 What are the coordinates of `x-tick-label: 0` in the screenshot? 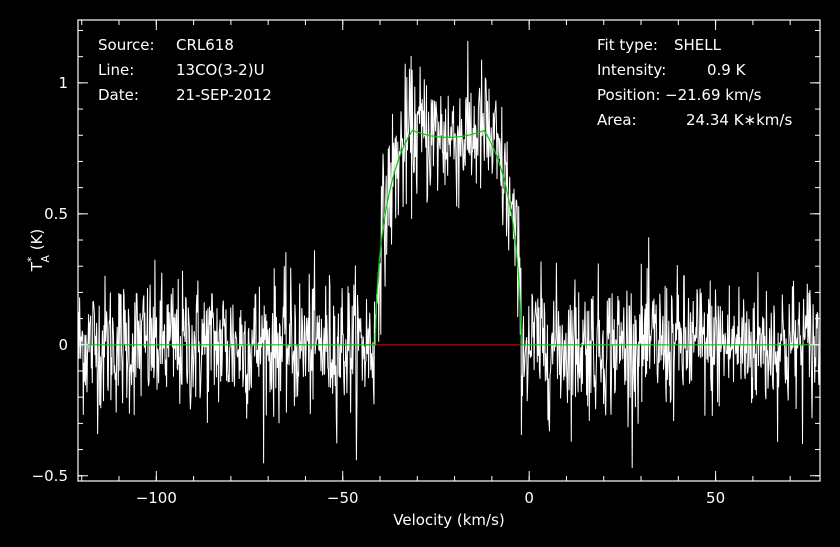 It's located at (529, 498).